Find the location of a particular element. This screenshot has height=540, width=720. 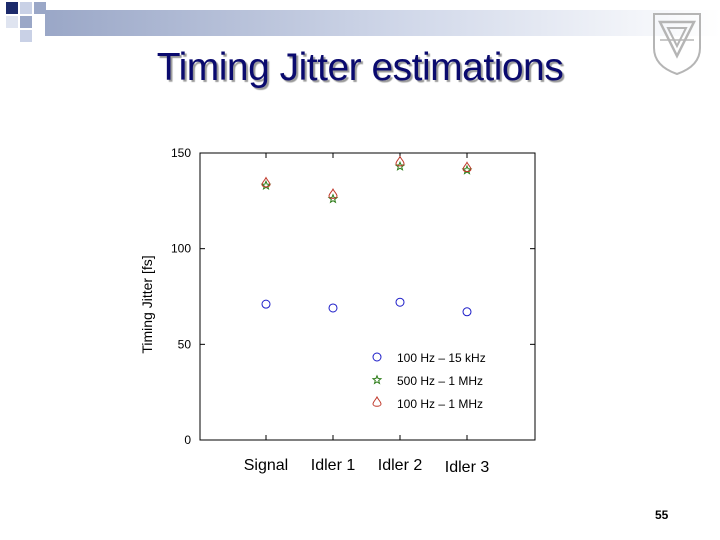

legend-marker-star is located at coordinates (377, 379).